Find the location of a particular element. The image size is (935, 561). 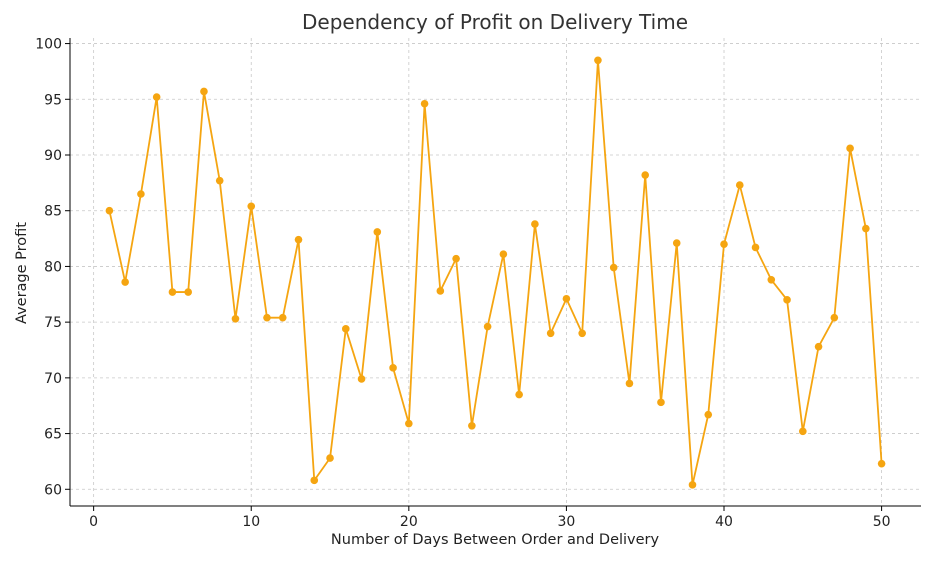

y-tick-label: 75 is located at coordinates (53, 323).